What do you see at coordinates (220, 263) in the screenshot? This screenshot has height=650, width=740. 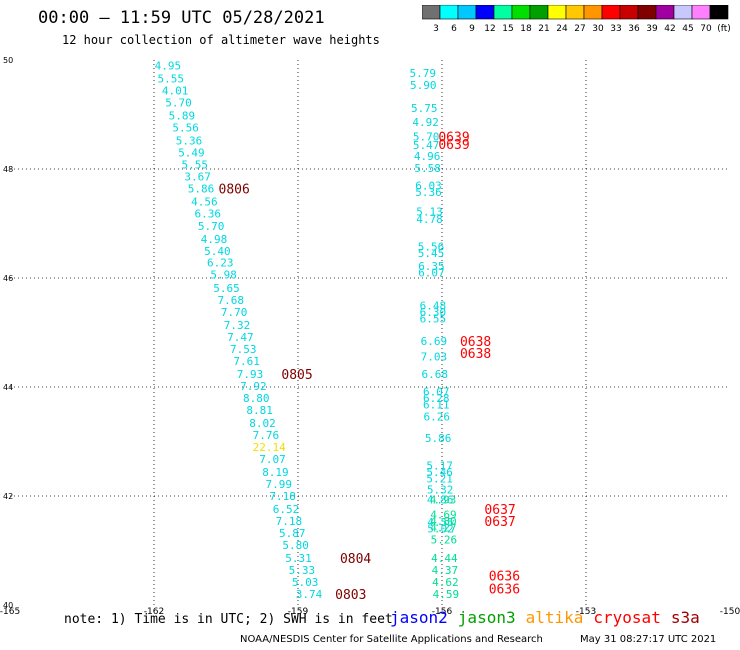 I see `wave-height-point: 6.23` at bounding box center [220, 263].